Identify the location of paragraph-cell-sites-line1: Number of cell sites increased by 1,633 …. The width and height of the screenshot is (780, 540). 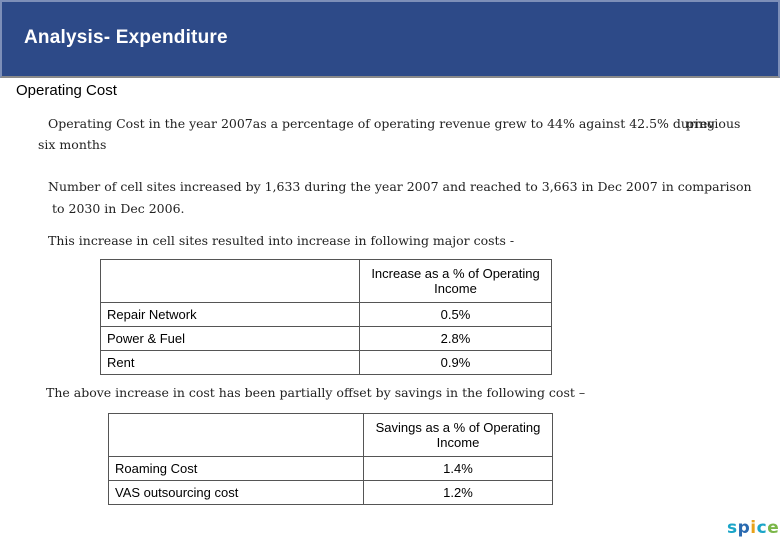
(400, 186).